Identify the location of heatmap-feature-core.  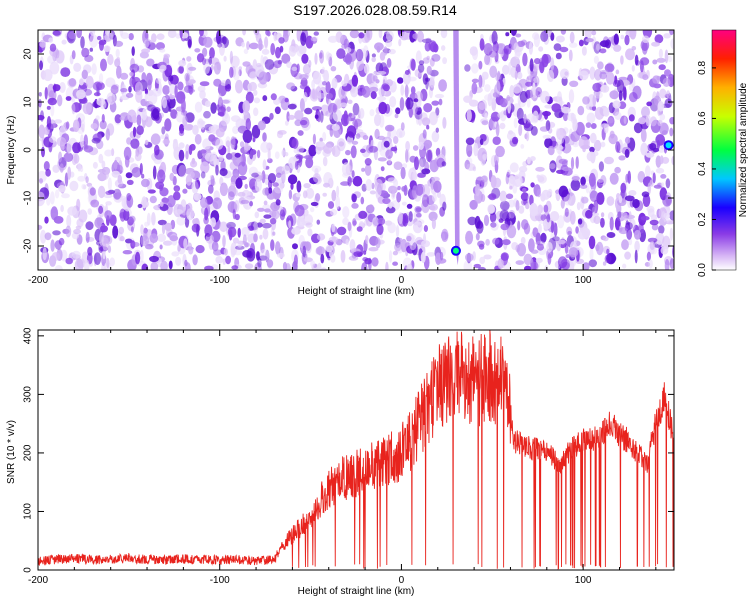
(668, 145).